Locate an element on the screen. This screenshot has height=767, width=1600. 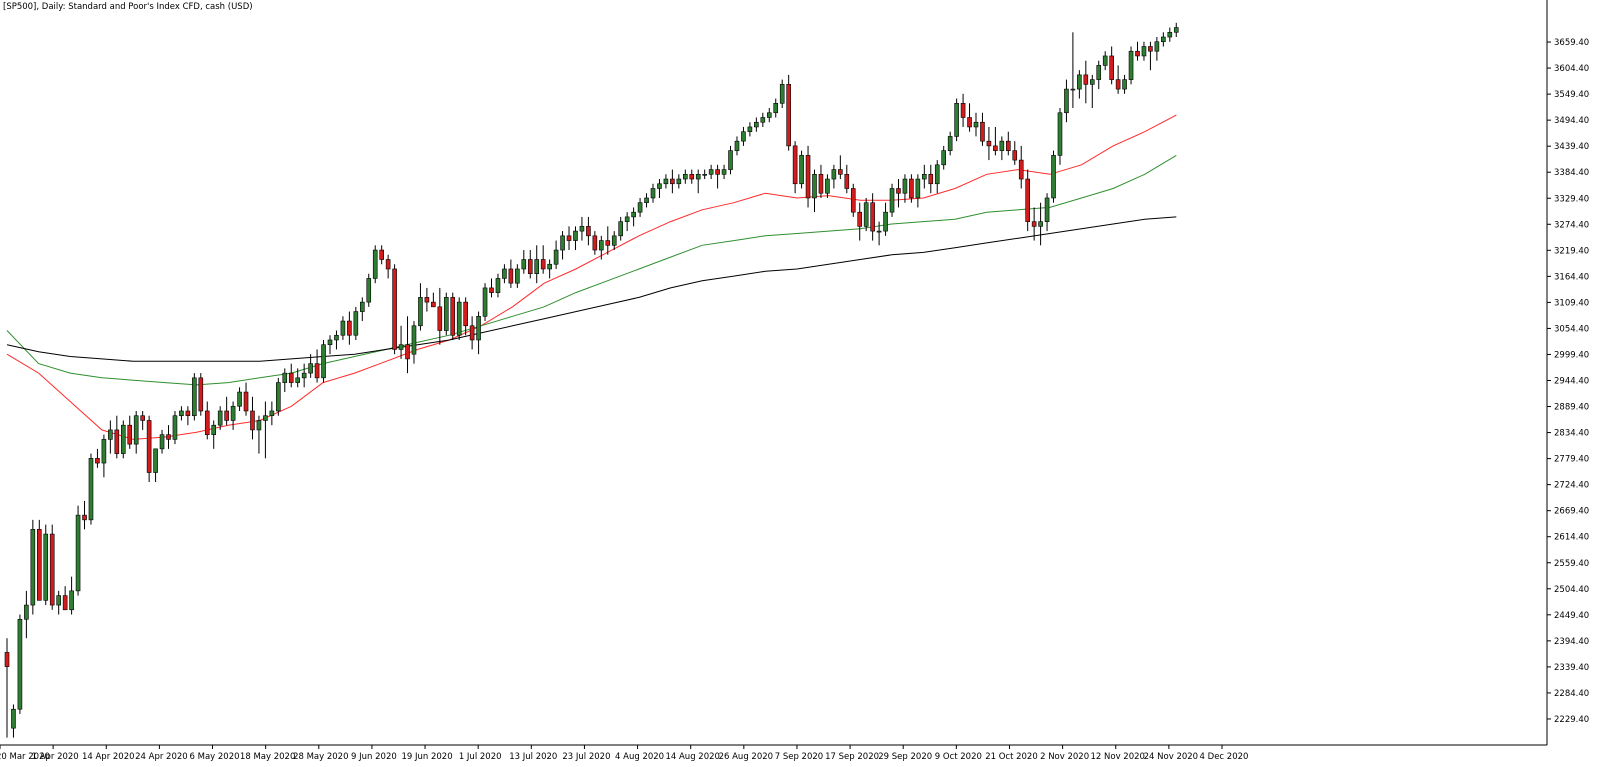
x-tick-label: 6 May 2020 is located at coordinates (215, 757).